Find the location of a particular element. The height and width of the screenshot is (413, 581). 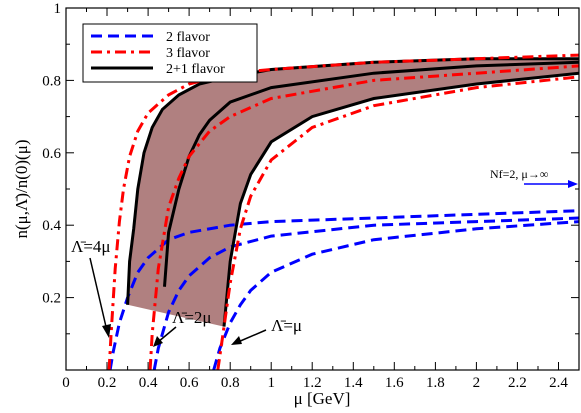

y-tick-label: 0.6 is located at coordinates (51, 154).